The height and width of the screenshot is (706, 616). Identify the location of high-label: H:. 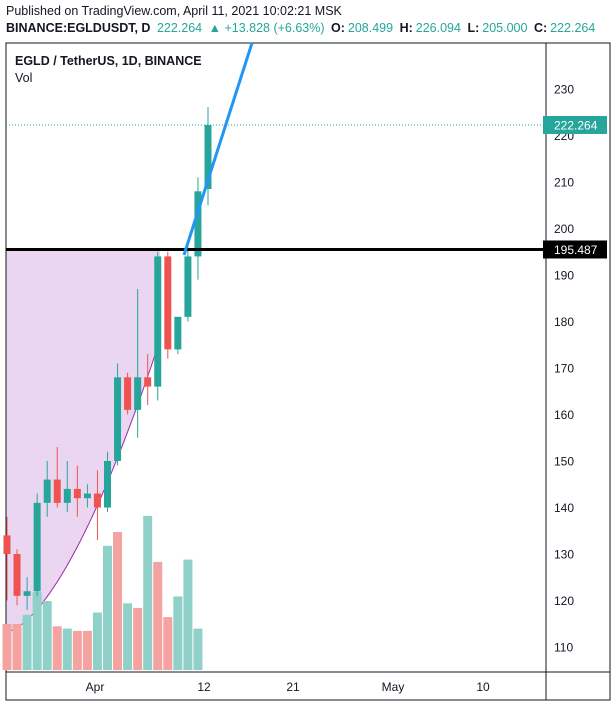
(406, 28).